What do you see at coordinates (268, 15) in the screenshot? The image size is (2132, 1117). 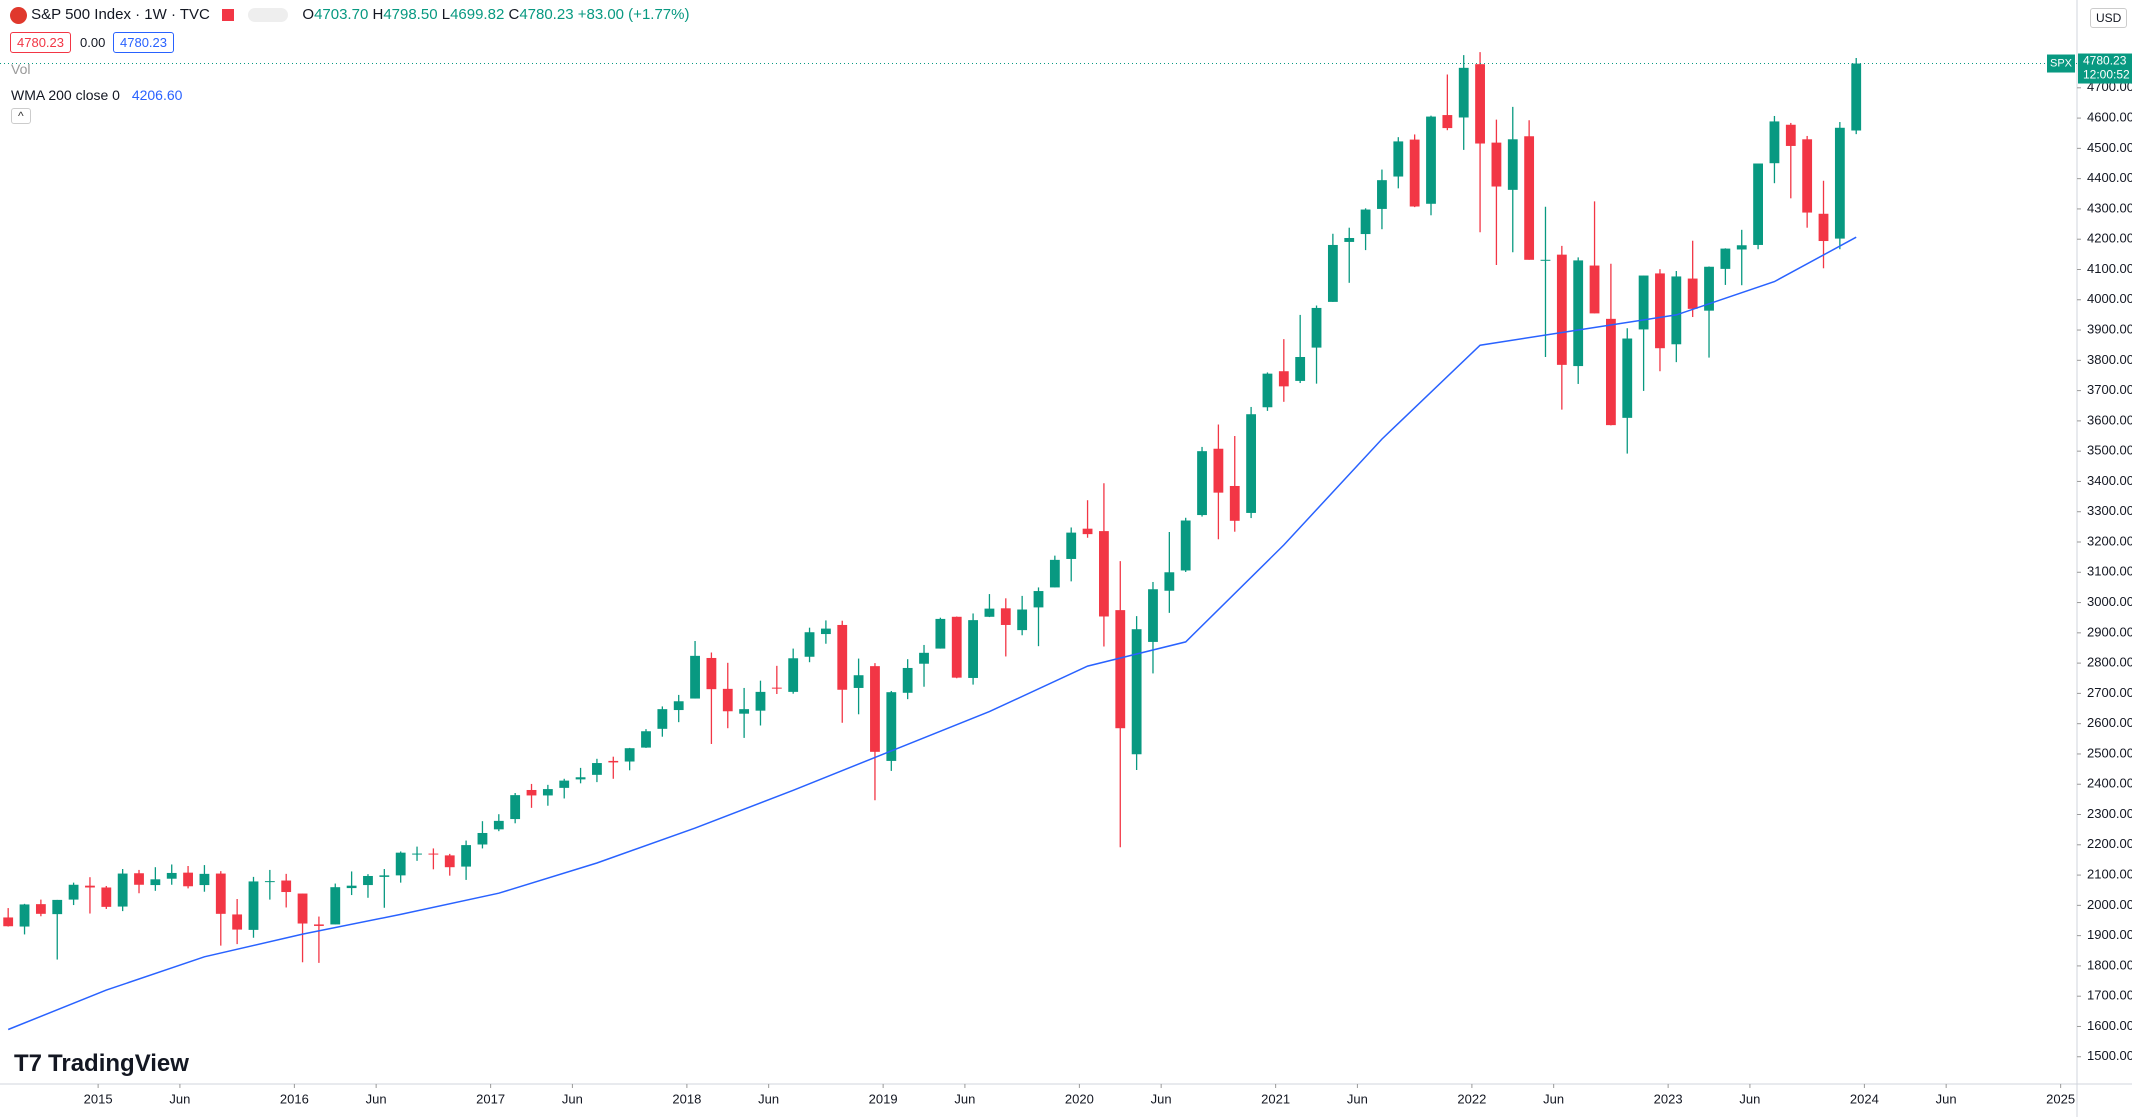 I see `toggle` at bounding box center [268, 15].